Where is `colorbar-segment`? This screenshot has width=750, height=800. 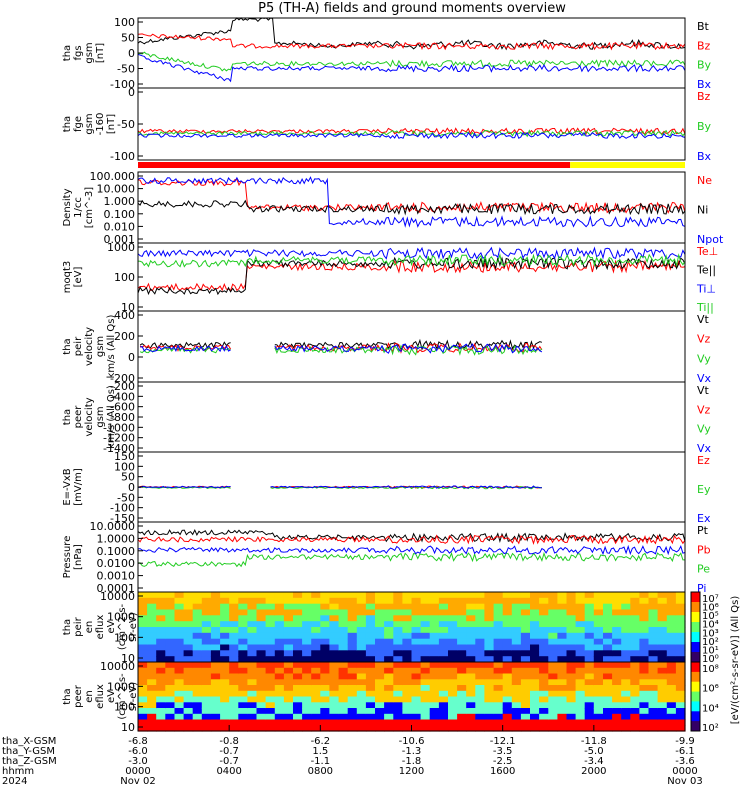 colorbar-segment is located at coordinates (695, 696).